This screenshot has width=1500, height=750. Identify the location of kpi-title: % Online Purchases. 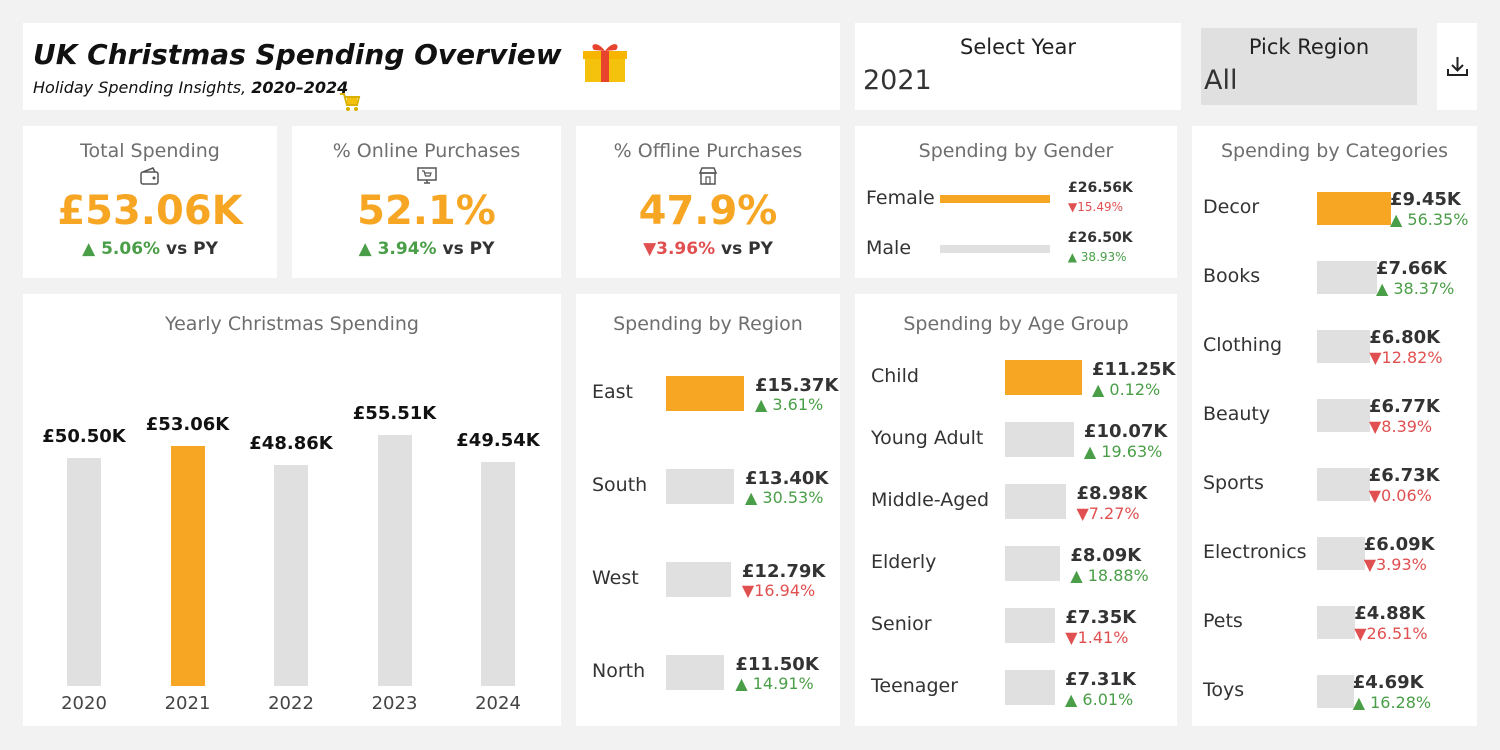
(426, 151).